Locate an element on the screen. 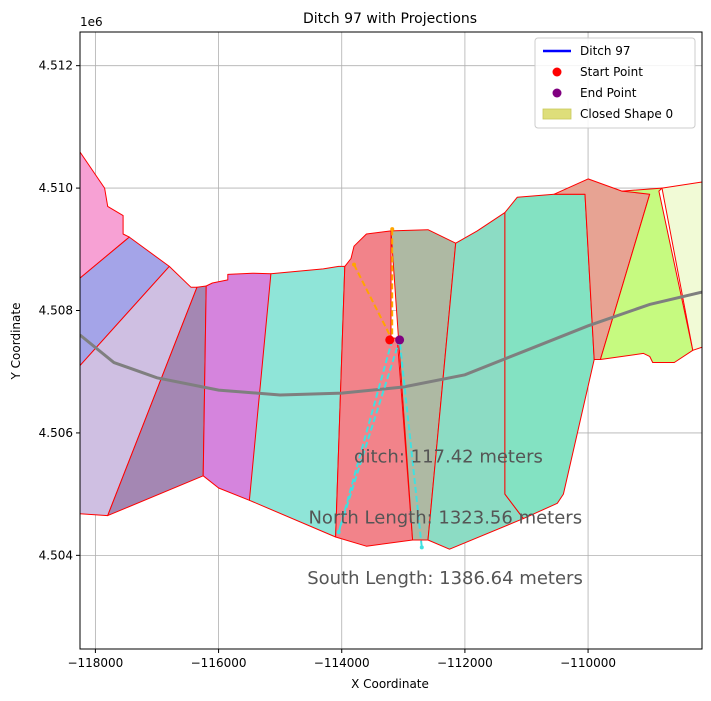  annotation-0: ditch: 117.42 meters is located at coordinates (448, 456).